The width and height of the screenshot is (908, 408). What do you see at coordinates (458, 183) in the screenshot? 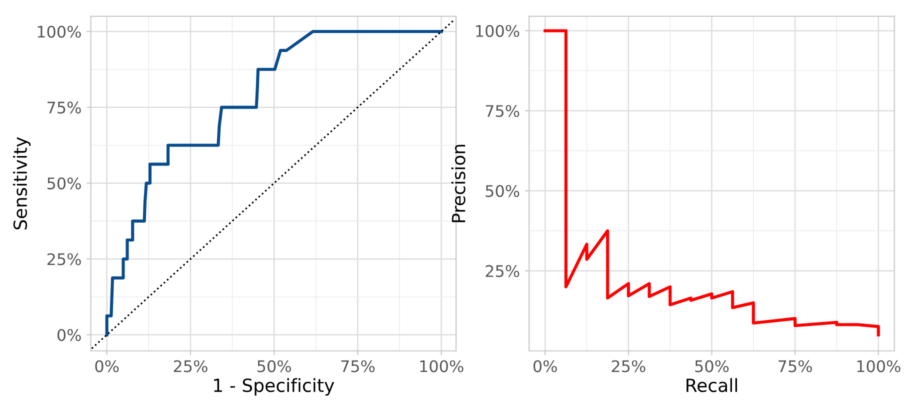
I see `y-axis-title: Precision` at bounding box center [458, 183].